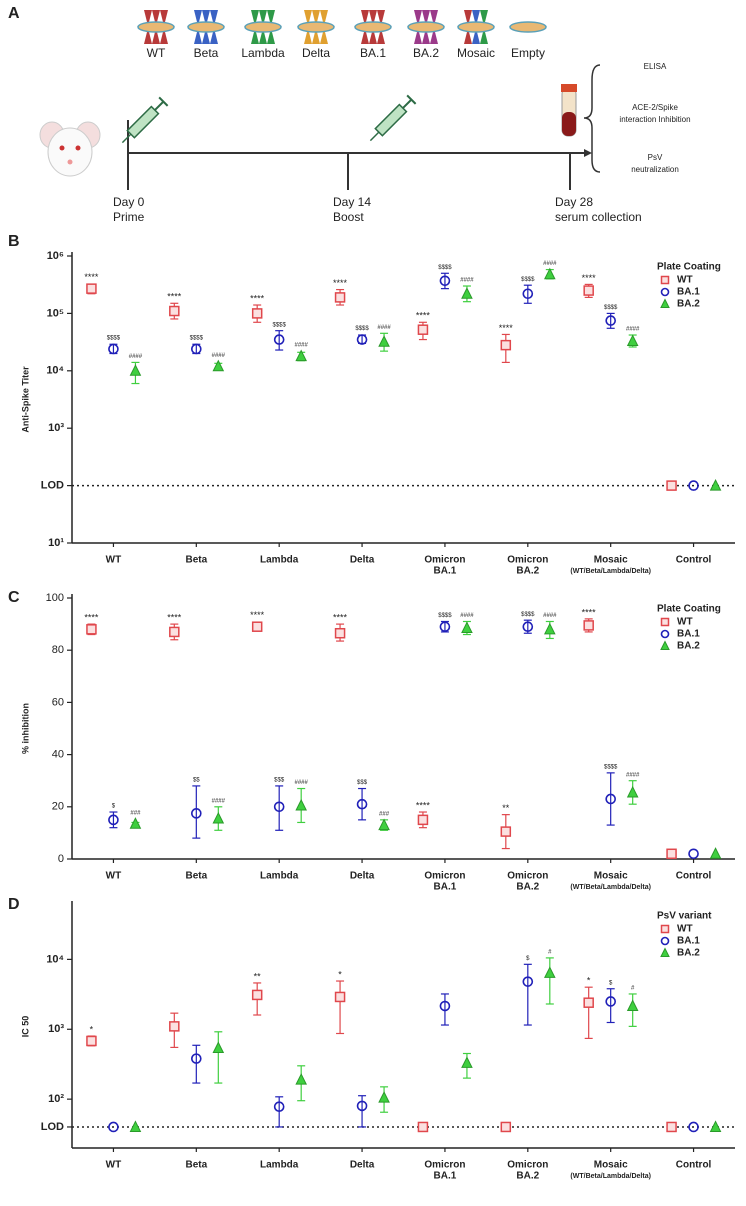 This screenshot has width=746, height=1206. I want to click on significance-label: *, so click(589, 981).